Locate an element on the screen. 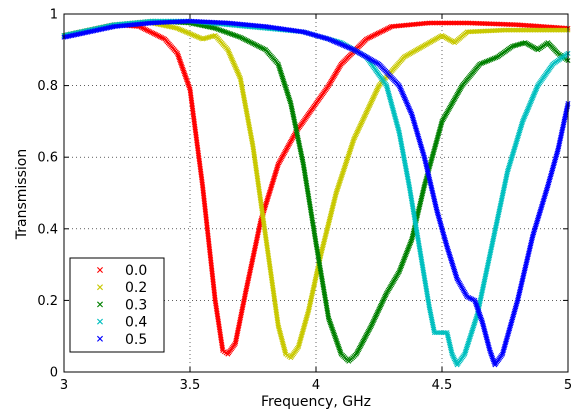 The height and width of the screenshot is (413, 576). y-axis-label: Transmission is located at coordinates (22, 194).